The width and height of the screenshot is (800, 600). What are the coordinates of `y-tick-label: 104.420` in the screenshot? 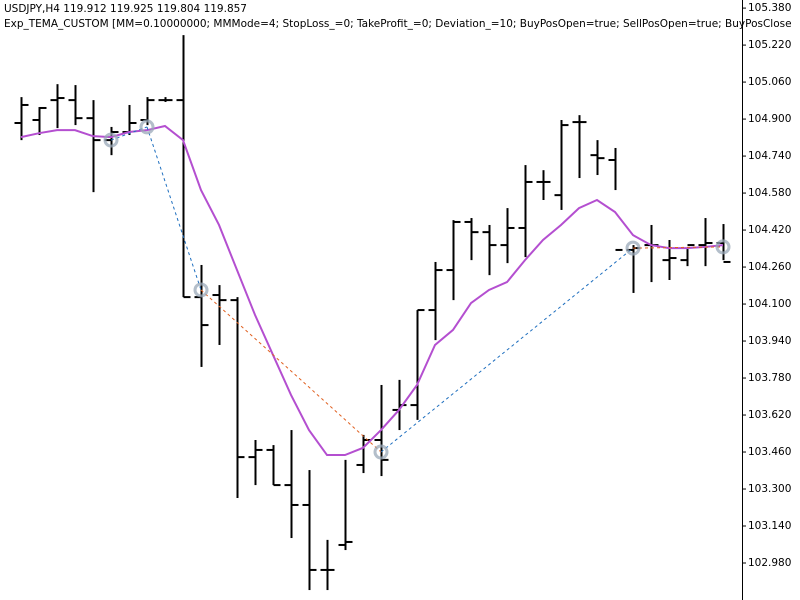 It's located at (769, 230).